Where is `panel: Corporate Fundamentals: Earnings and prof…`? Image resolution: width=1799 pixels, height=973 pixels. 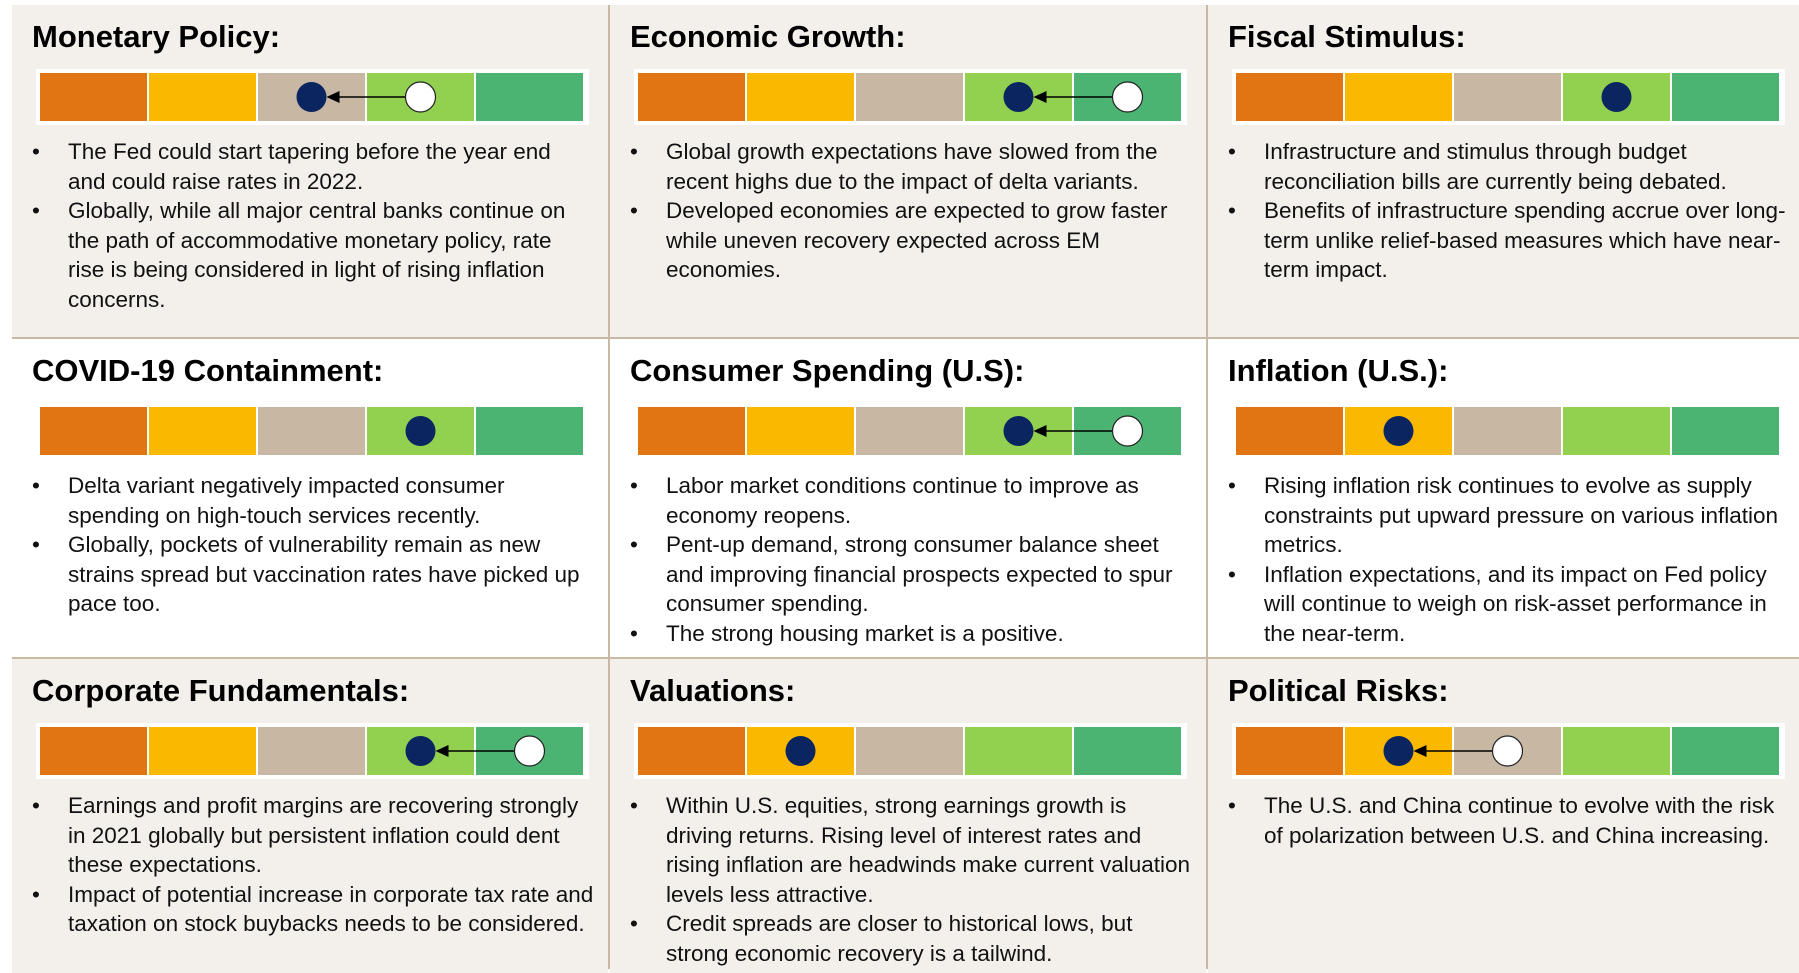 panel: Corporate Fundamentals: Earnings and prof… is located at coordinates (310, 816).